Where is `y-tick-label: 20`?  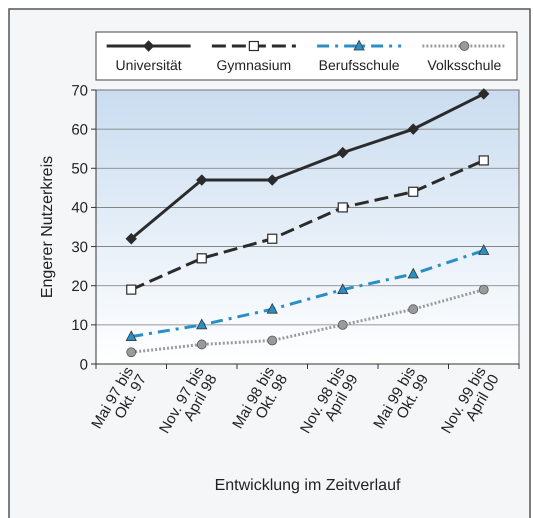 y-tick-label: 20 is located at coordinates (79, 286).